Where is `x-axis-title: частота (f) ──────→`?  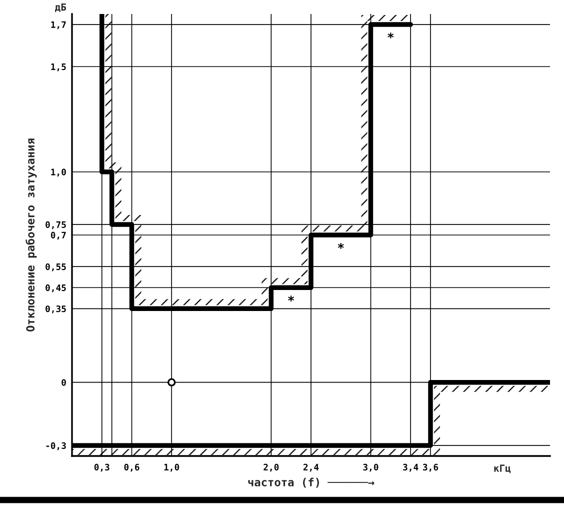
x-axis-title: частота (f) ──────→ is located at coordinates (311, 483).